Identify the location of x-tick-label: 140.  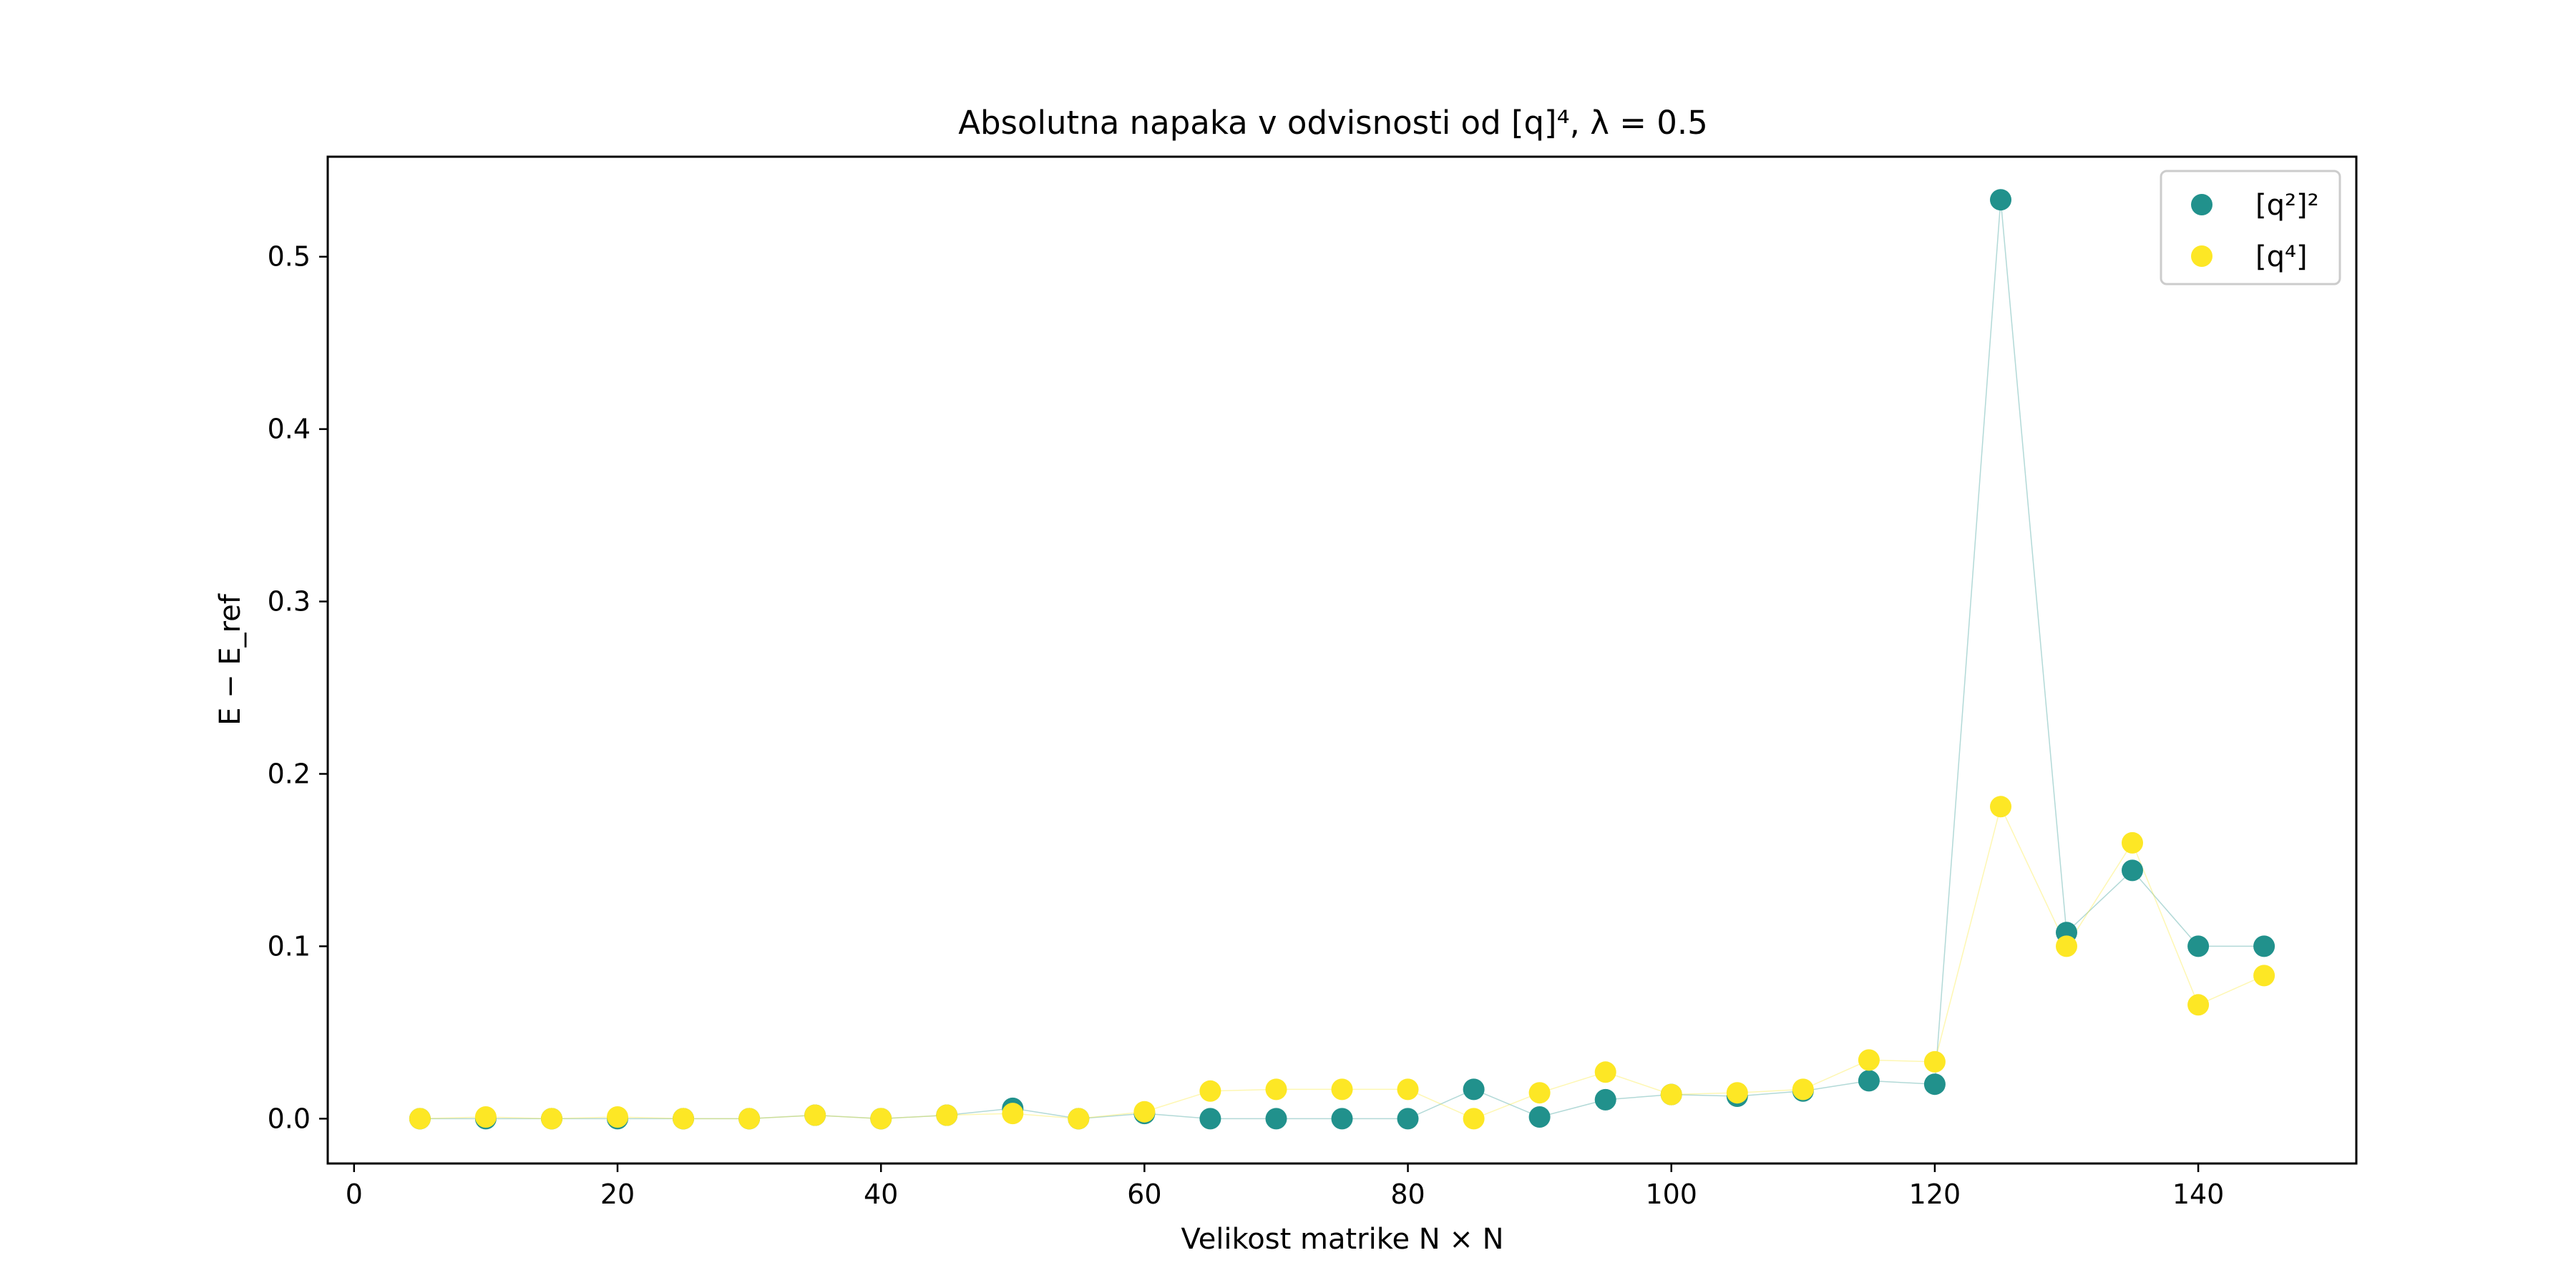
(2198, 1194).